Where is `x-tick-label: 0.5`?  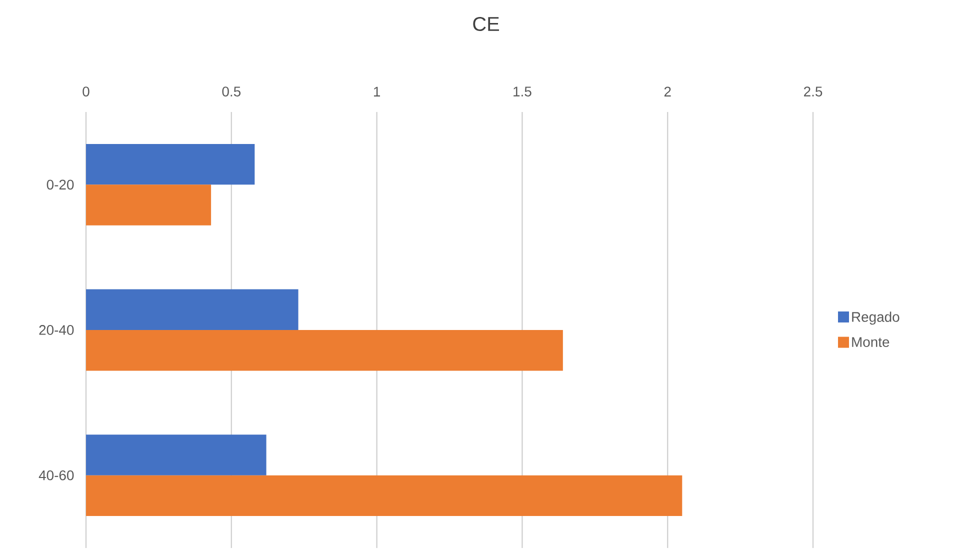
x-tick-label: 0.5 is located at coordinates (231, 91).